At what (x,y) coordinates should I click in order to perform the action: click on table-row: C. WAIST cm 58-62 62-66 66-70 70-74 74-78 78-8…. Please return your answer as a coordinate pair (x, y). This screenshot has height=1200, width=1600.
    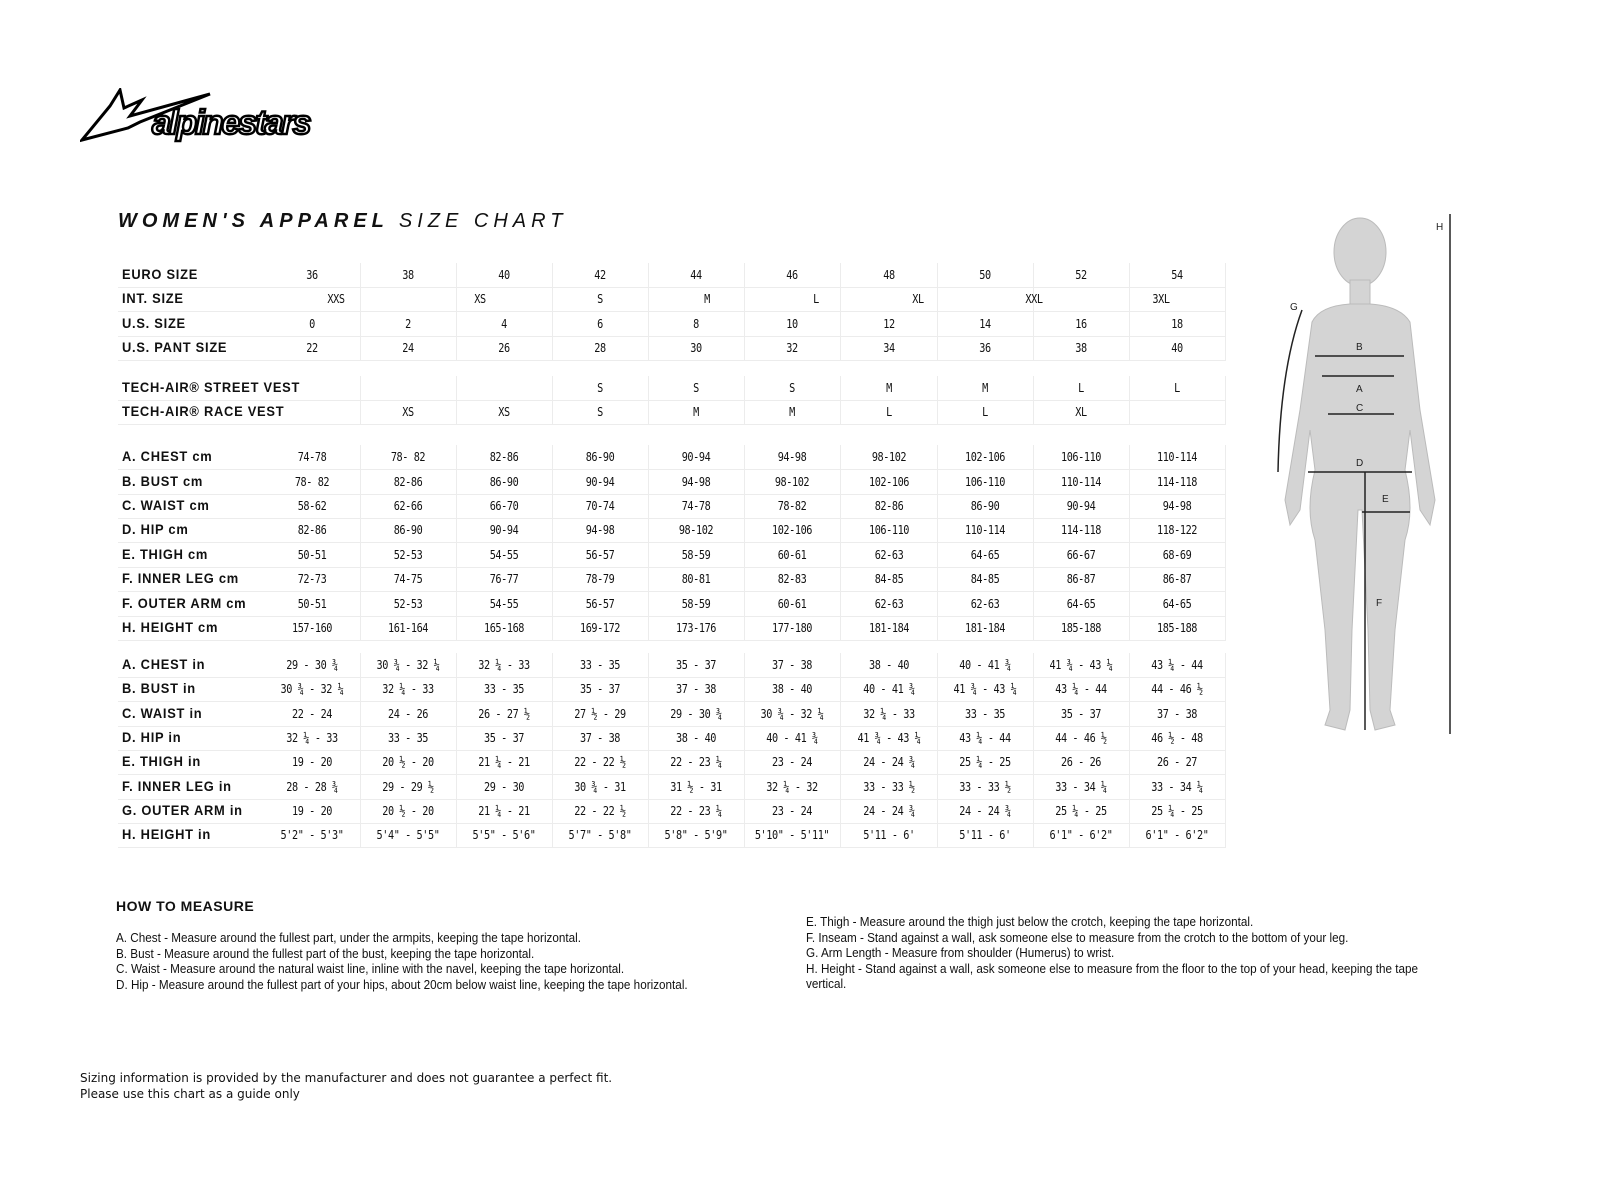
    Looking at the image, I should click on (672, 506).